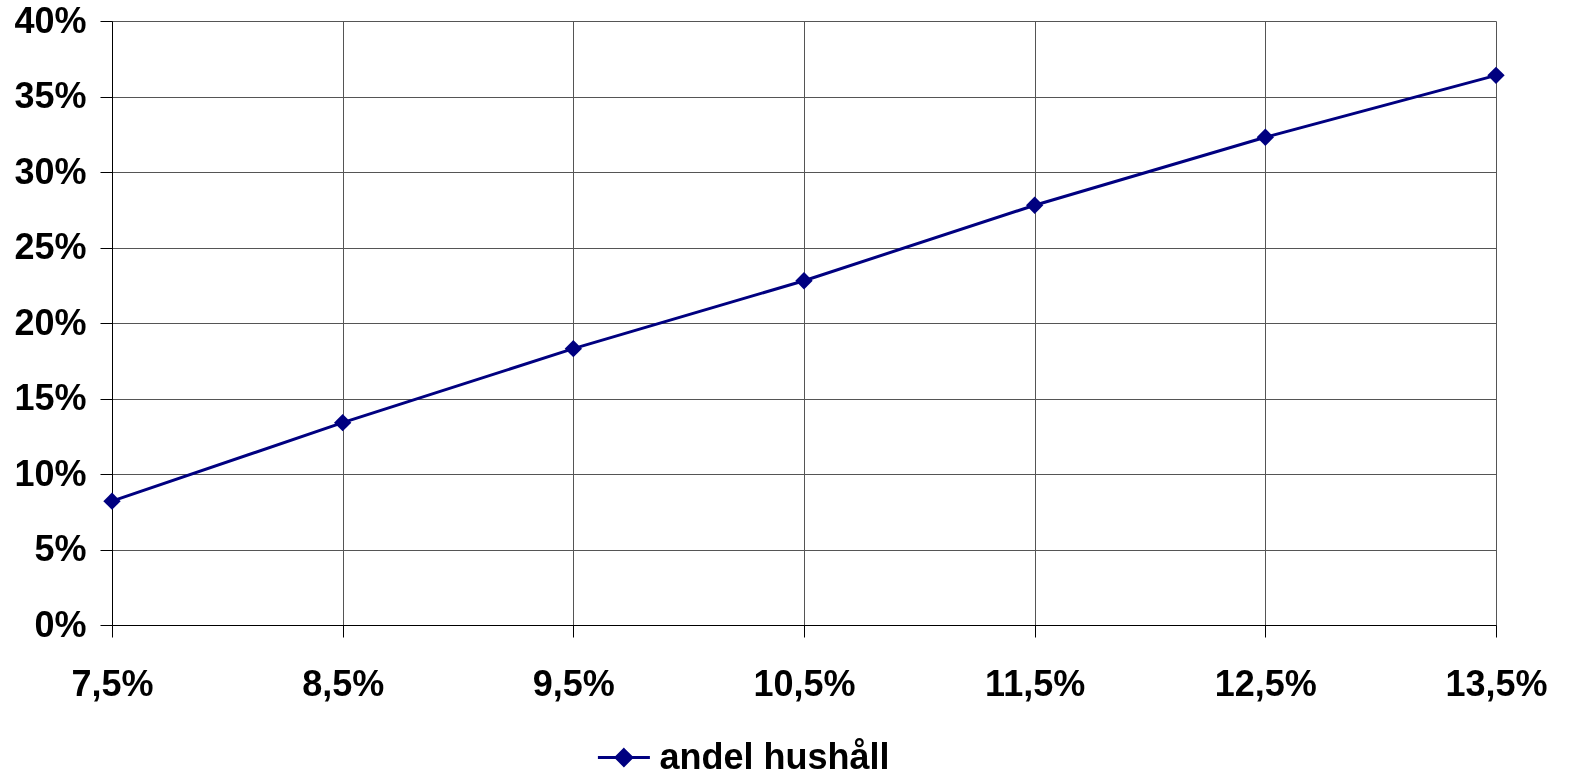 The width and height of the screenshot is (1577, 771). What do you see at coordinates (804, 683) in the screenshot?
I see `x-tick-label: 10,5%` at bounding box center [804, 683].